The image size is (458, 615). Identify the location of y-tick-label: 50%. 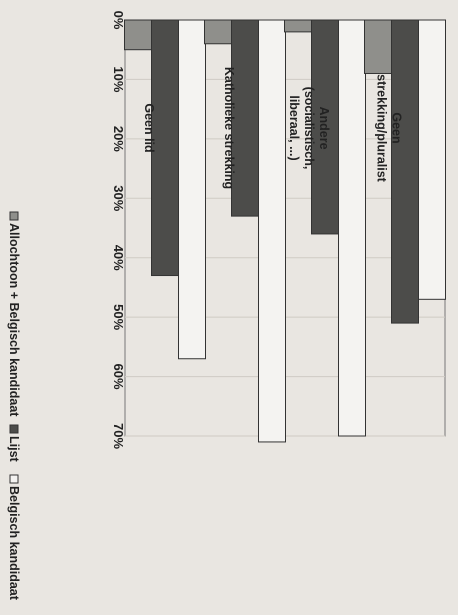
(118, 317).